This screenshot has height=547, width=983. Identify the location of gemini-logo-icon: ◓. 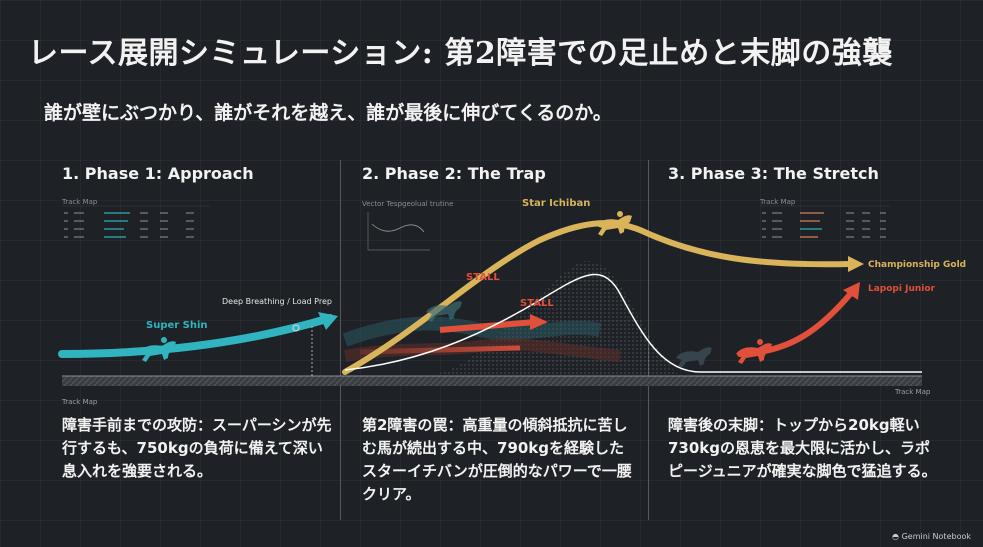
(896, 536).